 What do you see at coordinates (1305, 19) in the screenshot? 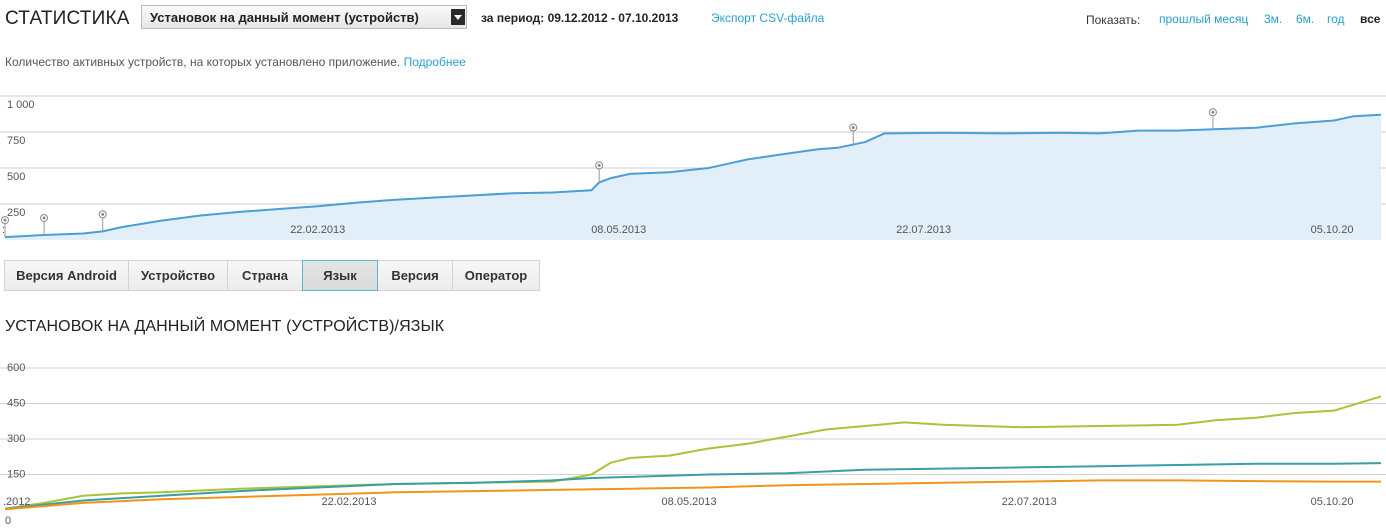
I see `range-6m-link: 6м.` at bounding box center [1305, 19].